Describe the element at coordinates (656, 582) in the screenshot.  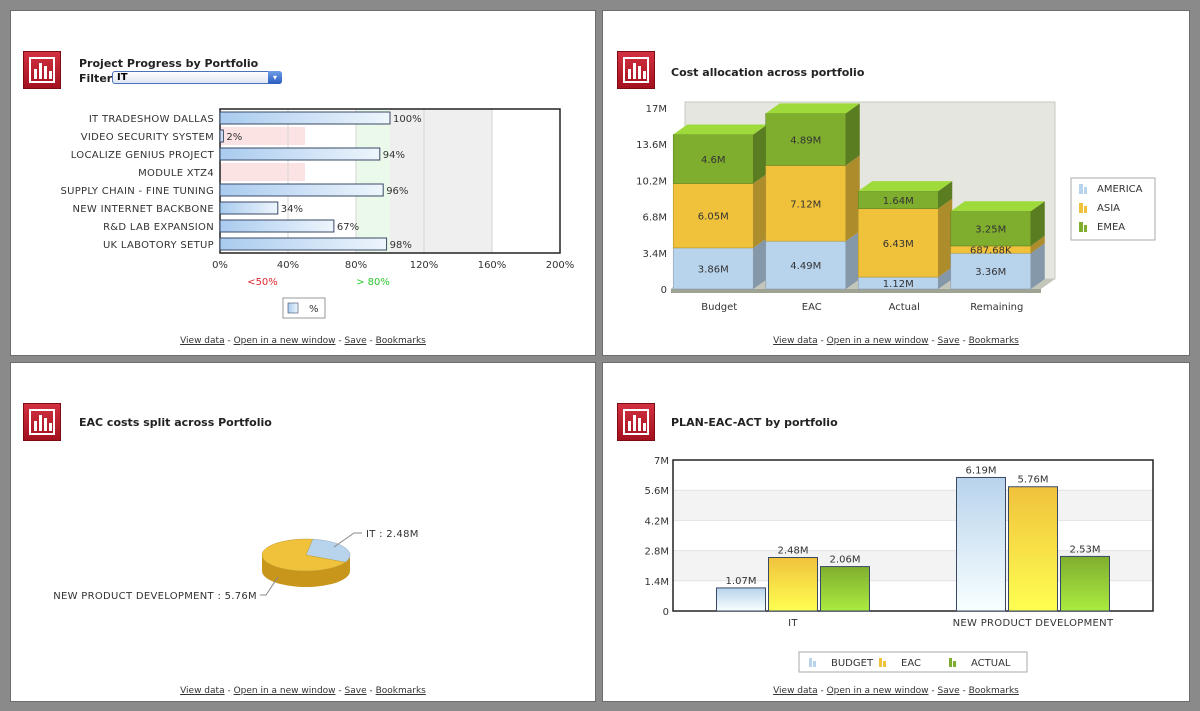
I see `y-tick-label: 1.4M` at that location.